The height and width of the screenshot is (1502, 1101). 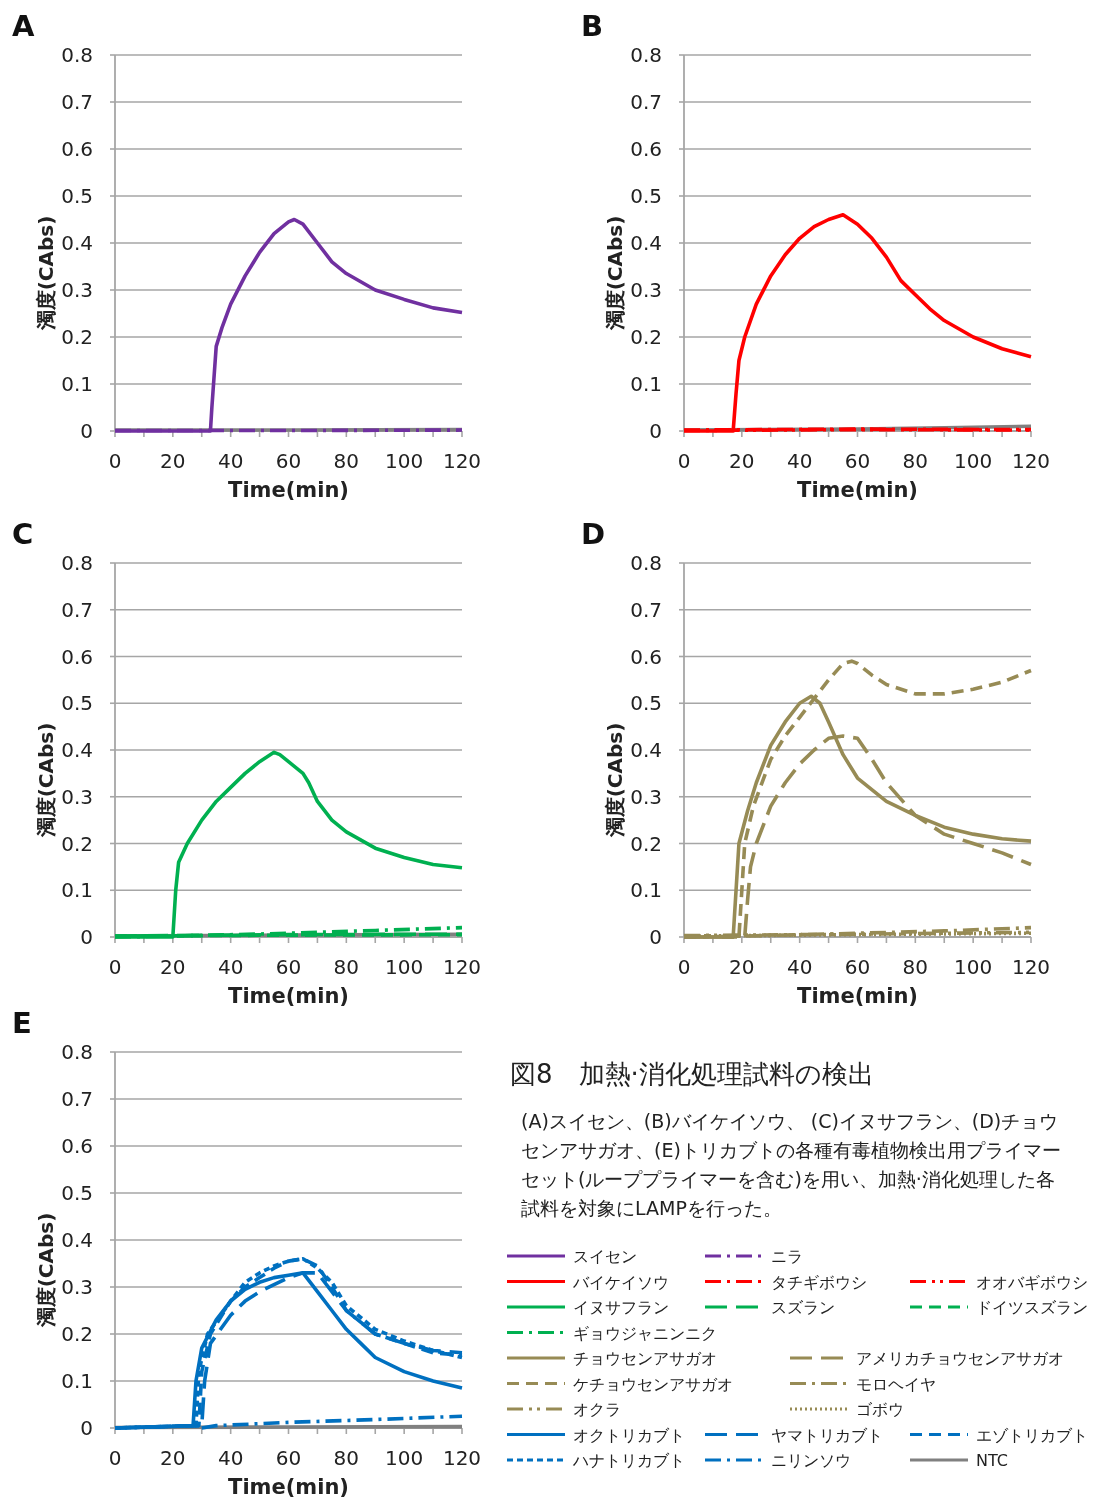 I want to click on legend-label: エゾトリカブト, so click(x=1032, y=1435).